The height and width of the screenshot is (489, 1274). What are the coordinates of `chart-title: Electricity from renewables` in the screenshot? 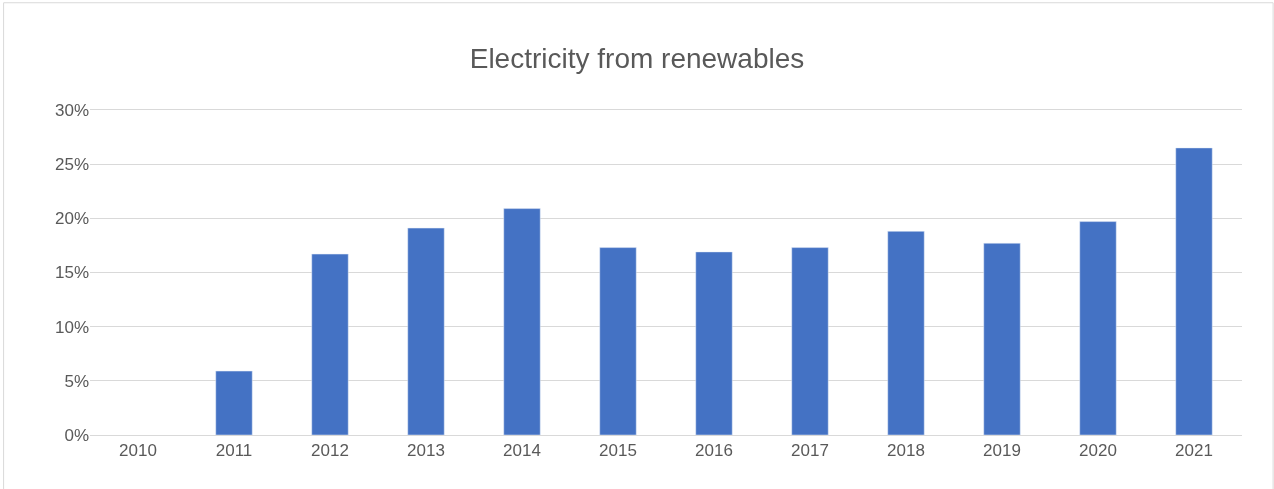 It's located at (637, 59).